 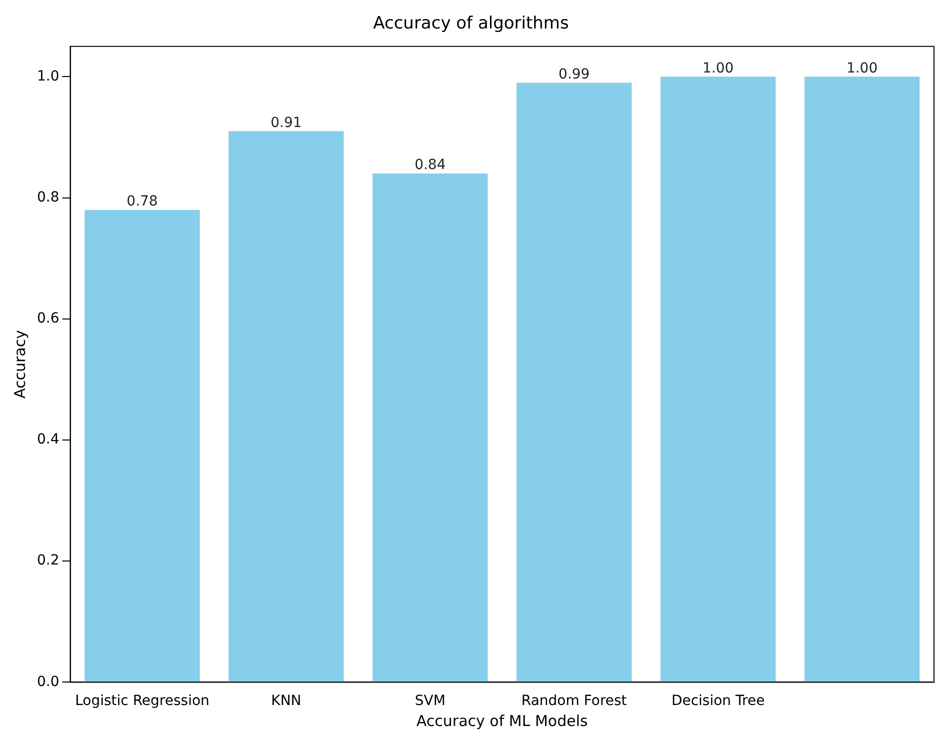 I want to click on x-tick-label: Logistic Regression, so click(x=142, y=701).